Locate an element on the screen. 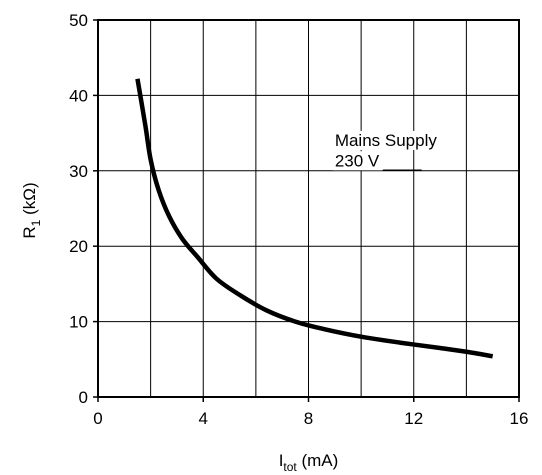 This screenshot has height=475, width=542. x-tick-label: 12 is located at coordinates (413, 418).